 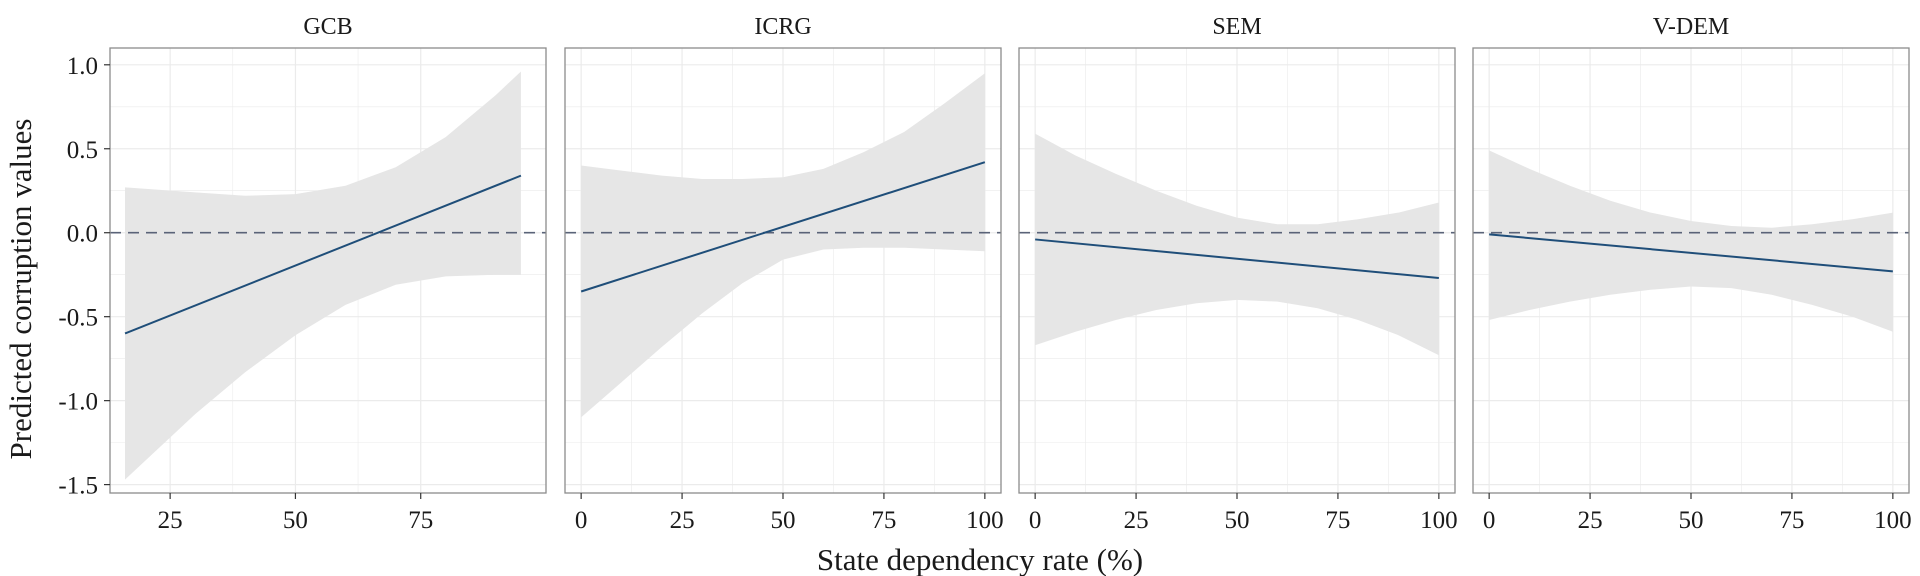 I want to click on y-tick-label: -0.5, so click(x=78, y=318).